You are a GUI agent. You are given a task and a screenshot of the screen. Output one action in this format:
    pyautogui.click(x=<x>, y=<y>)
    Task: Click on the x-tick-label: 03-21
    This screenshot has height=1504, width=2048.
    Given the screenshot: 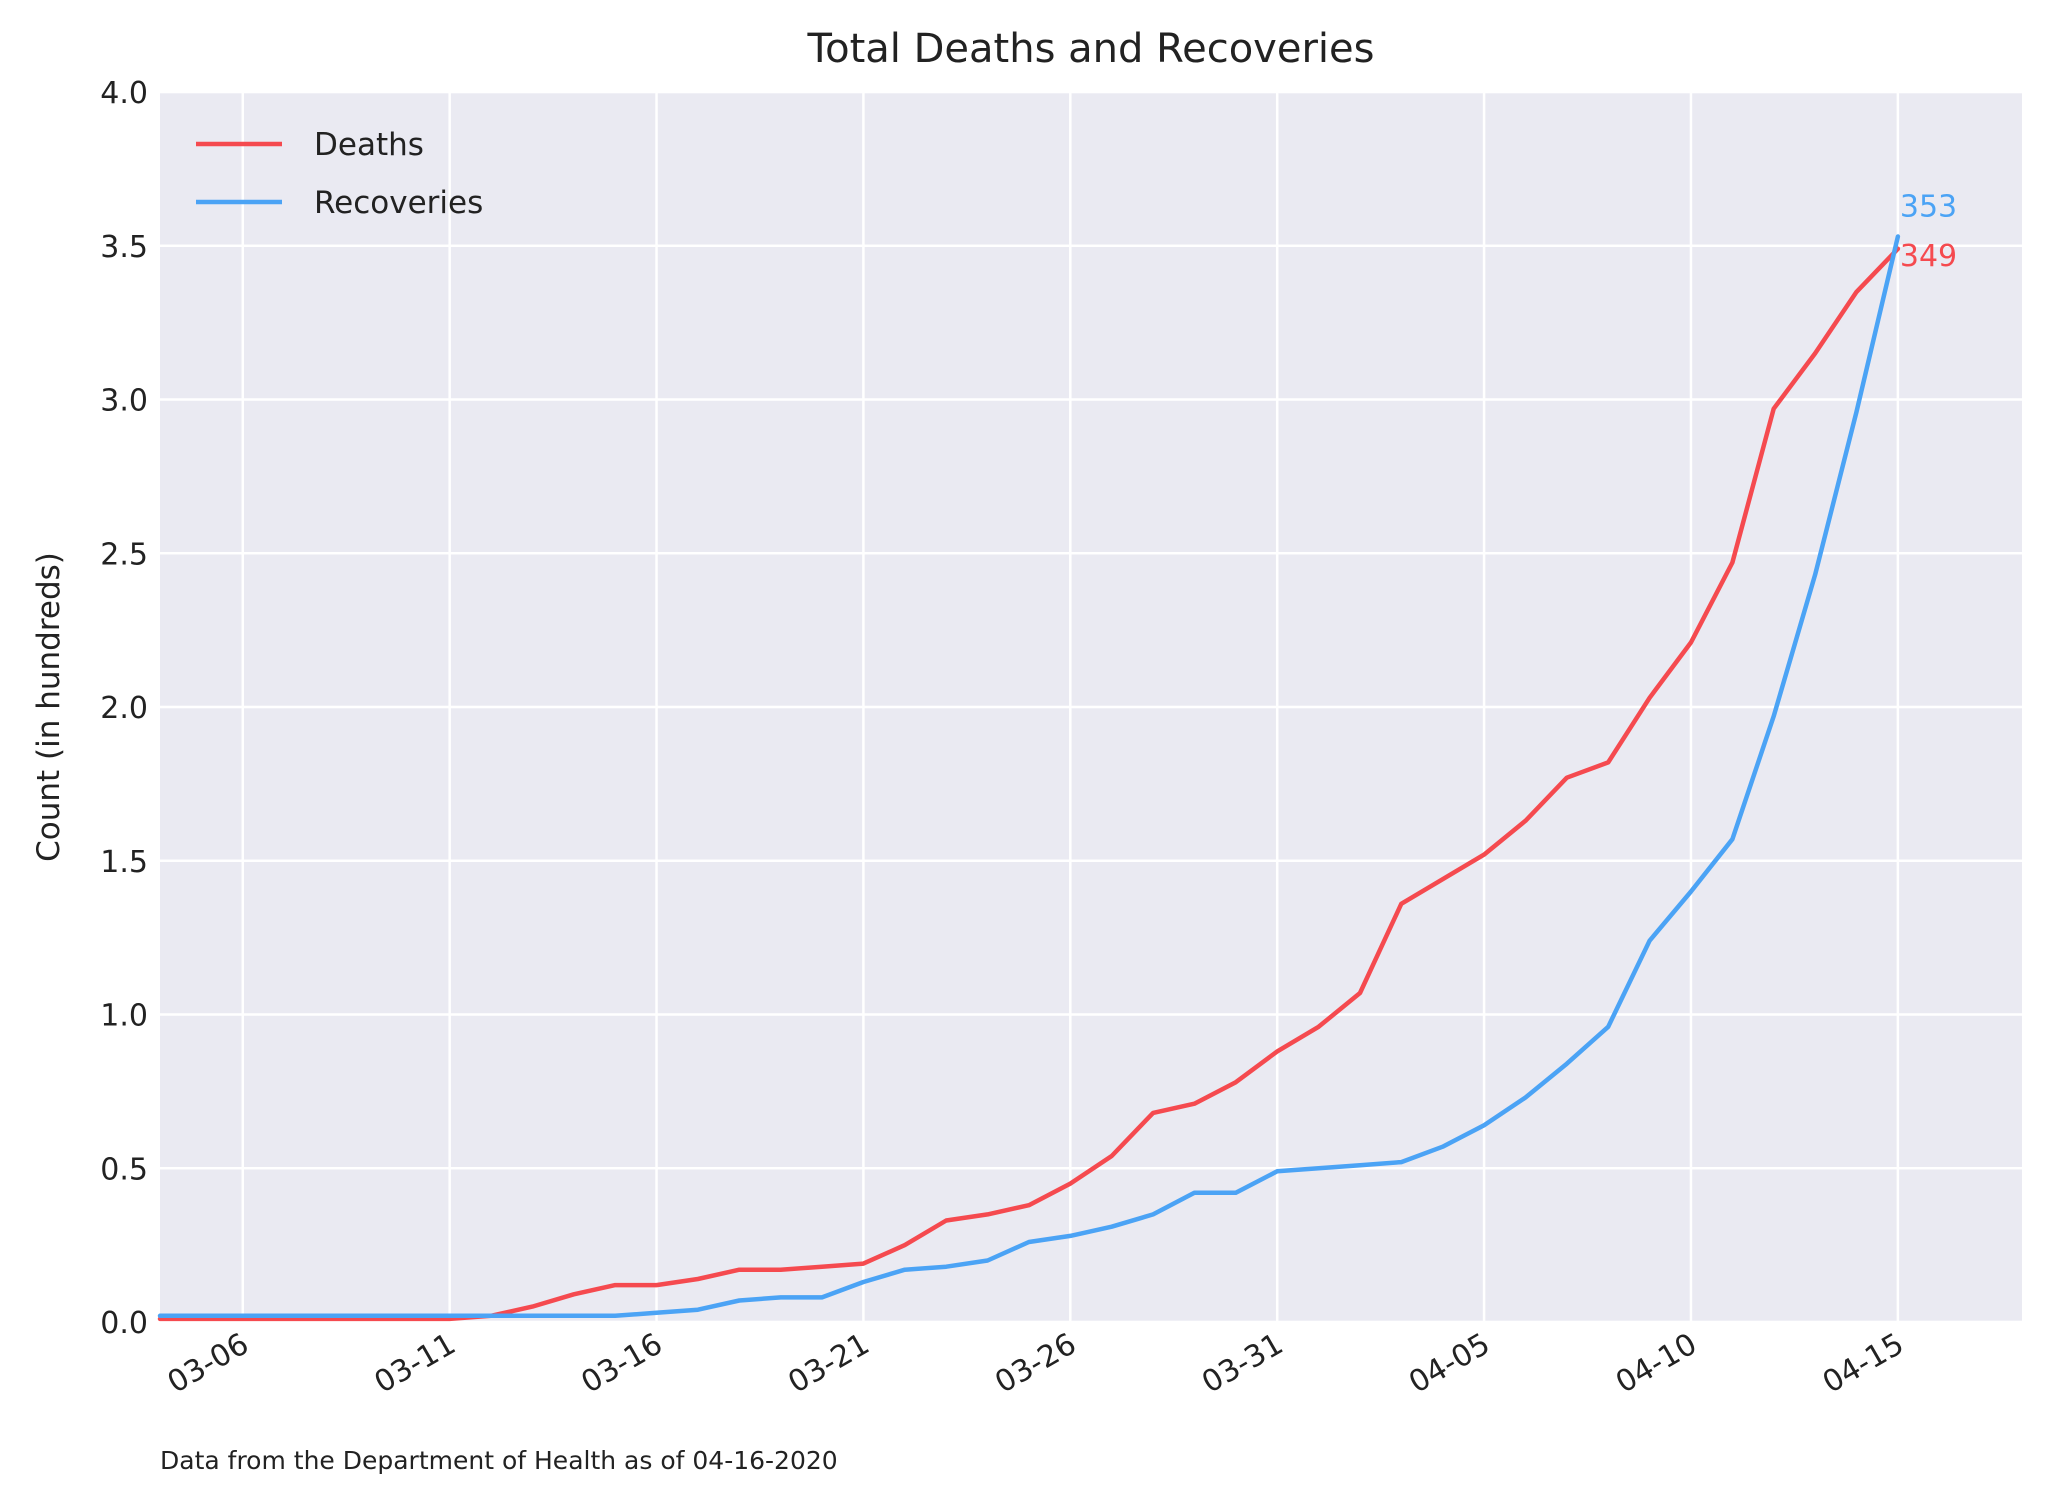 What is the action you would take?
    pyautogui.click(x=828, y=1364)
    